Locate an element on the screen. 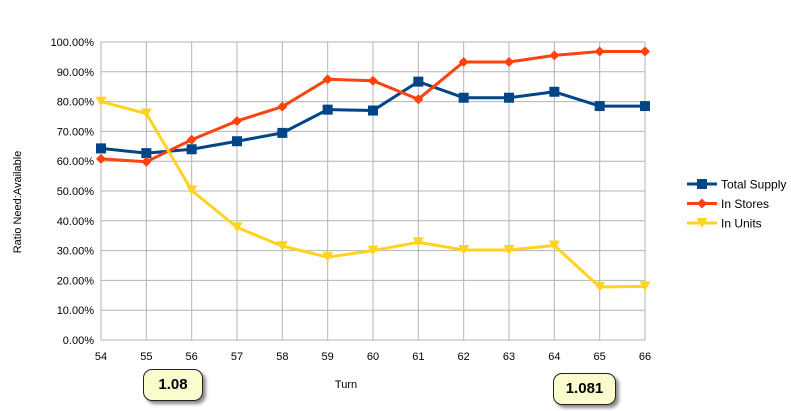 The image size is (791, 411). legend-label-in-stores: In Stores is located at coordinates (745, 204).